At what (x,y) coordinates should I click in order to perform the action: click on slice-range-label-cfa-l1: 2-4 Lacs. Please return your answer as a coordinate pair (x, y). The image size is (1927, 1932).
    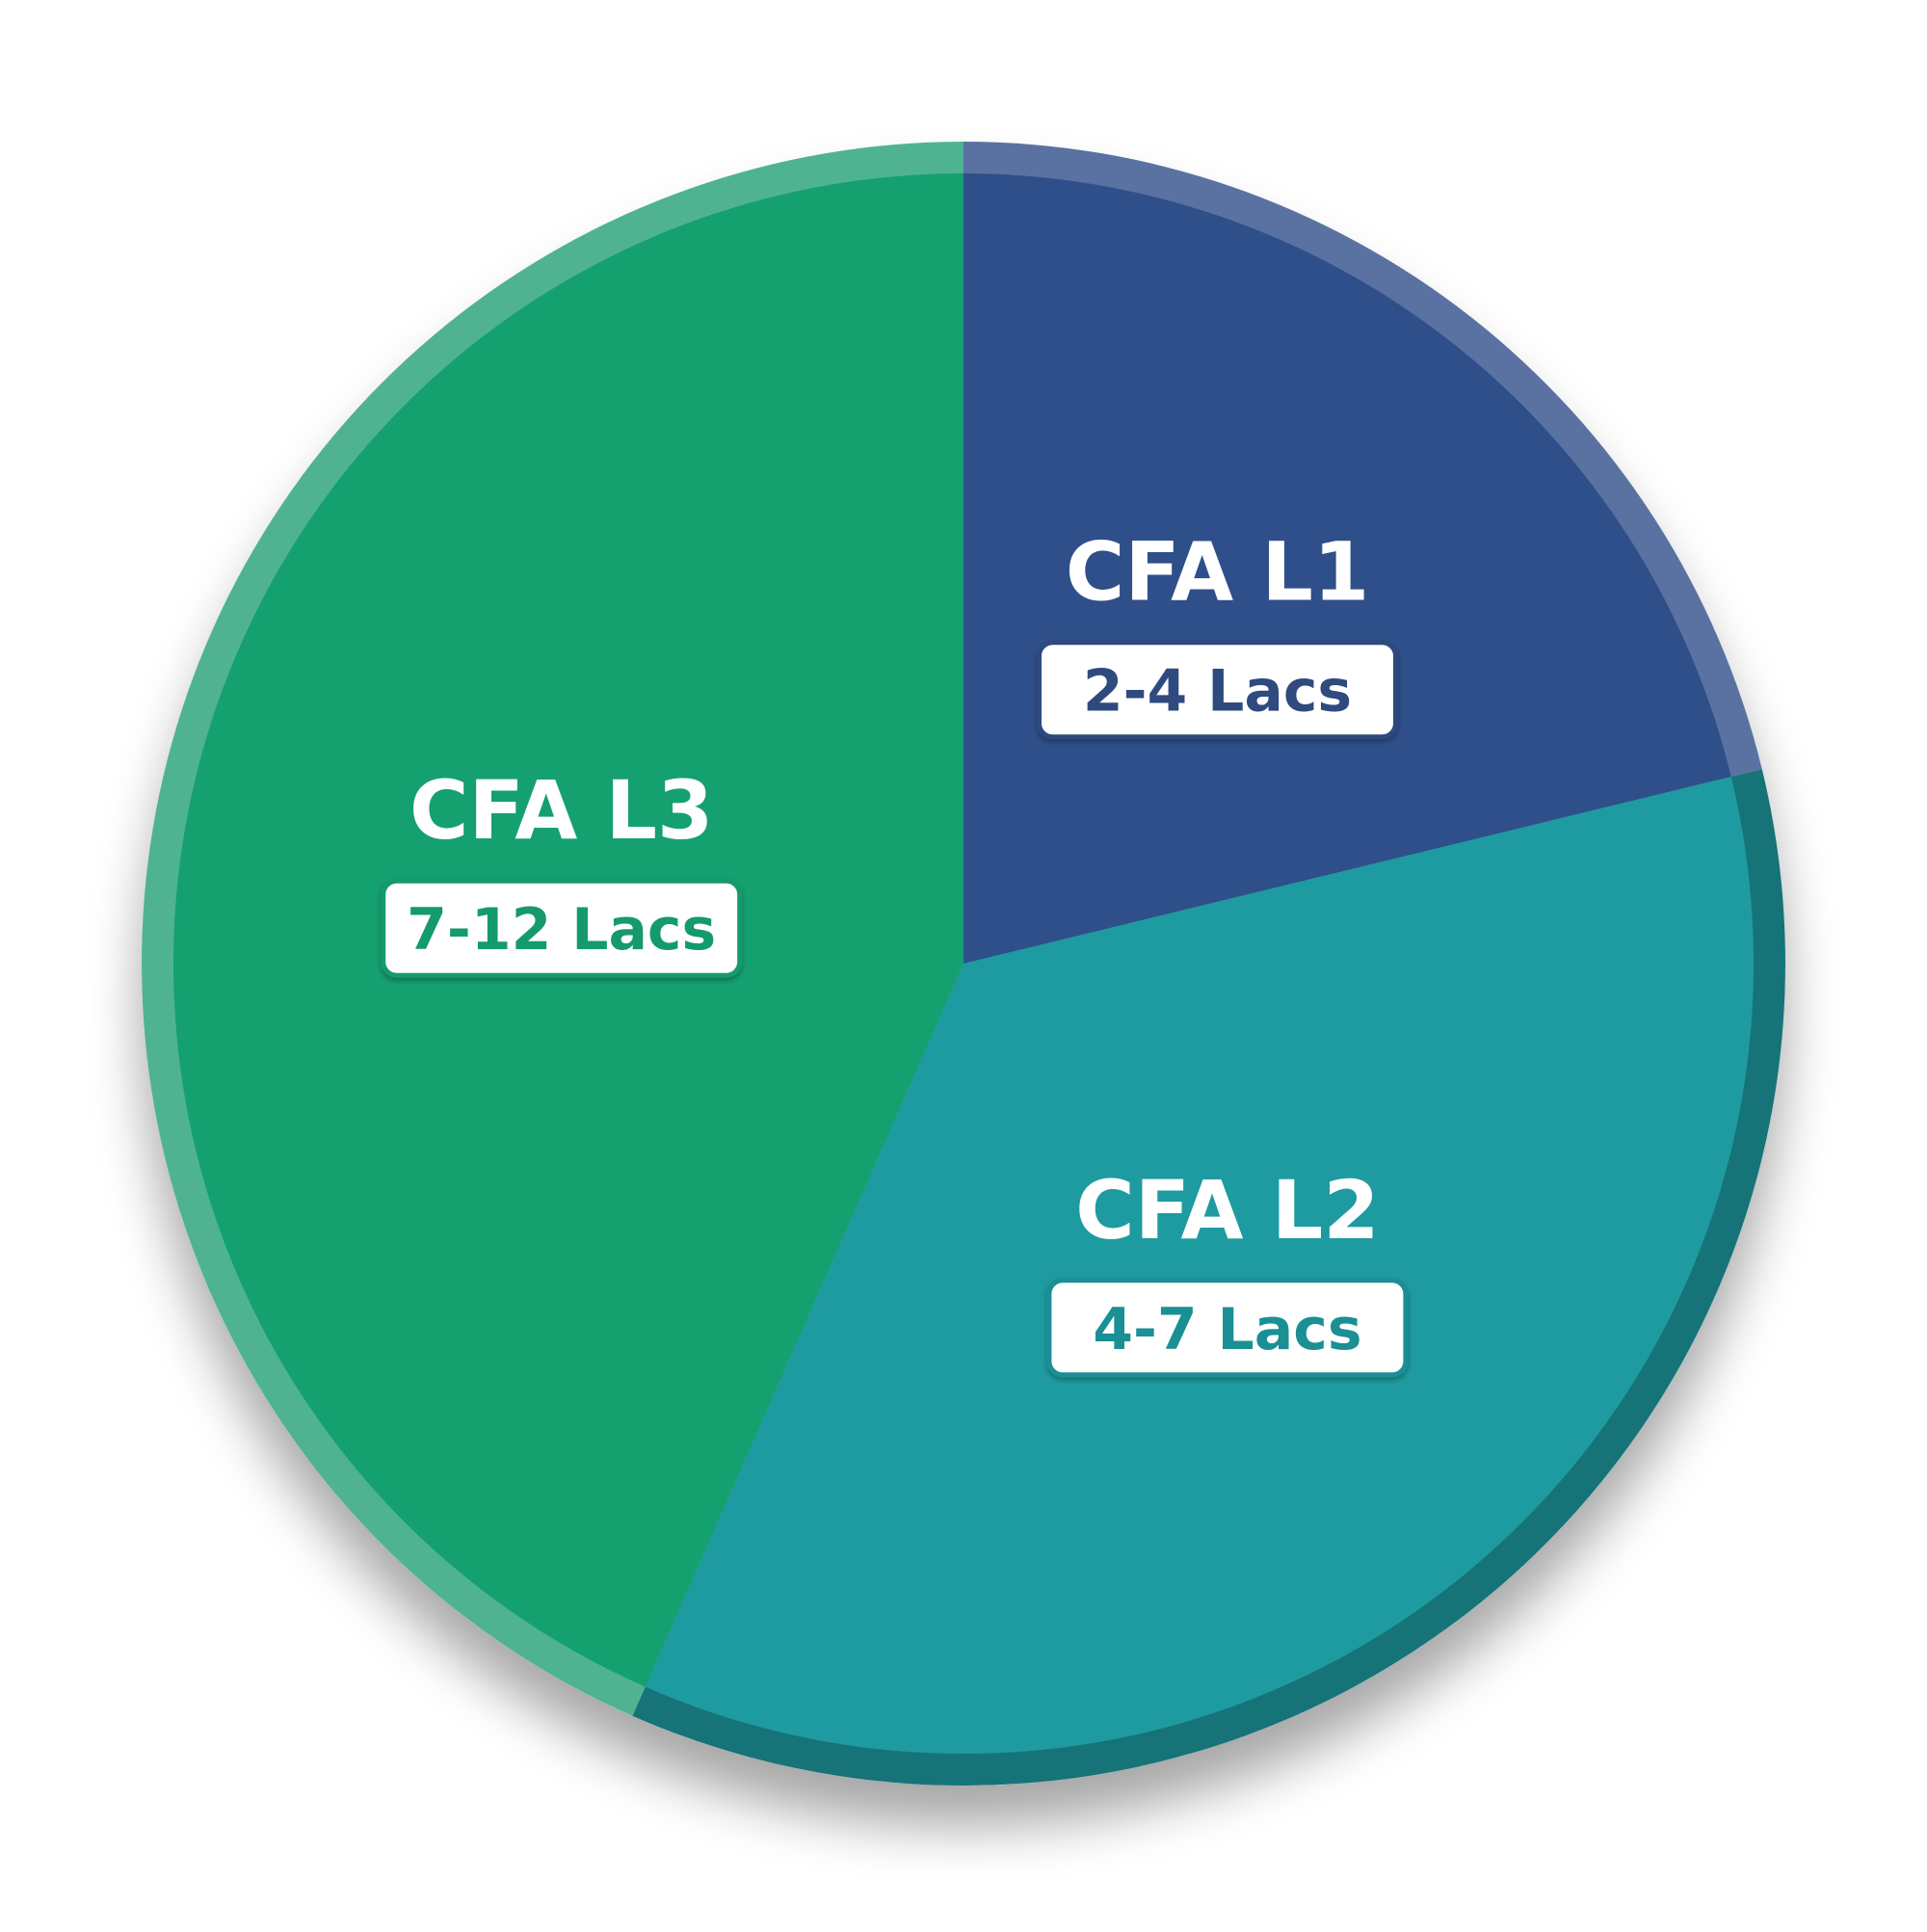
    Looking at the image, I should click on (1218, 692).